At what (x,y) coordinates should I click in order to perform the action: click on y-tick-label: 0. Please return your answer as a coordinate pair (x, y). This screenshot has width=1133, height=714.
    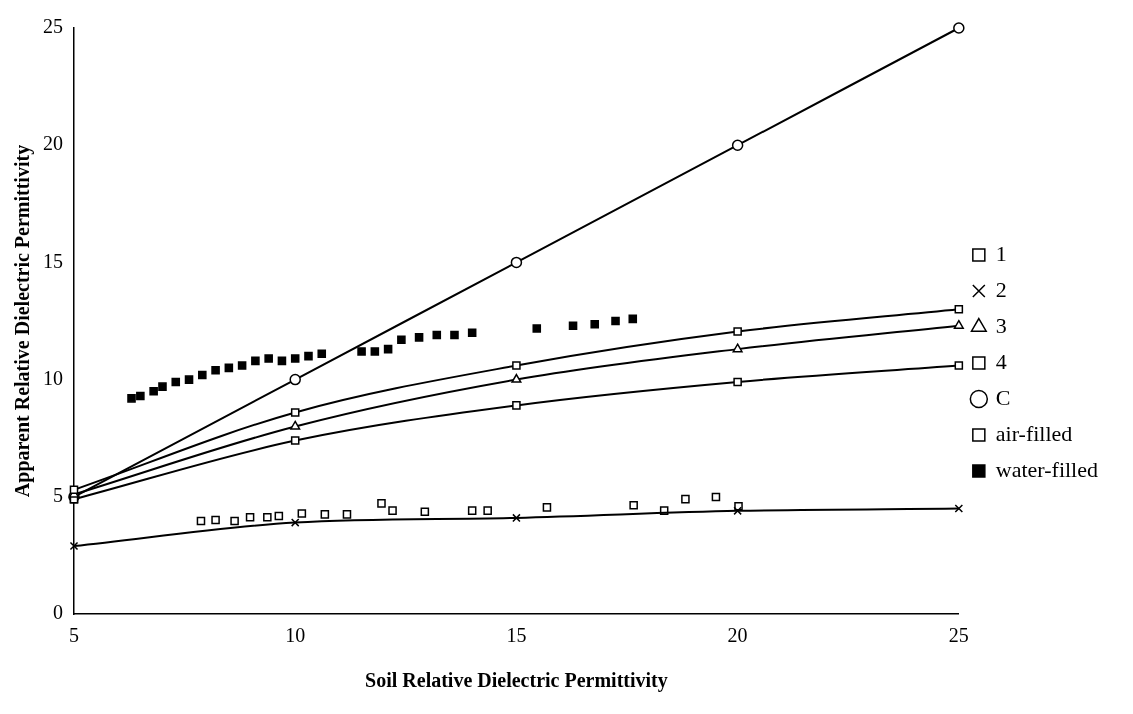
    Looking at the image, I should click on (58, 612).